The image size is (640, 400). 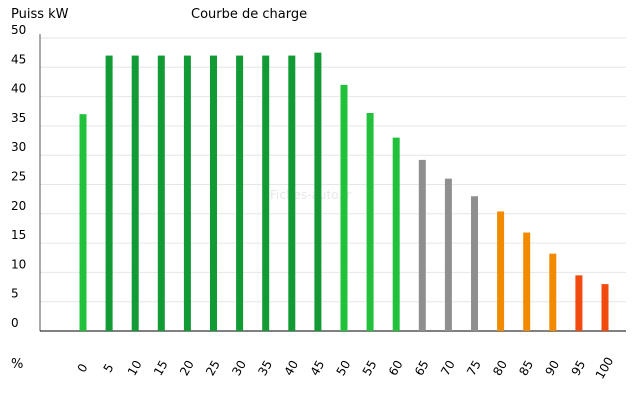 I want to click on y-tick-label: 0, so click(x=15, y=323).